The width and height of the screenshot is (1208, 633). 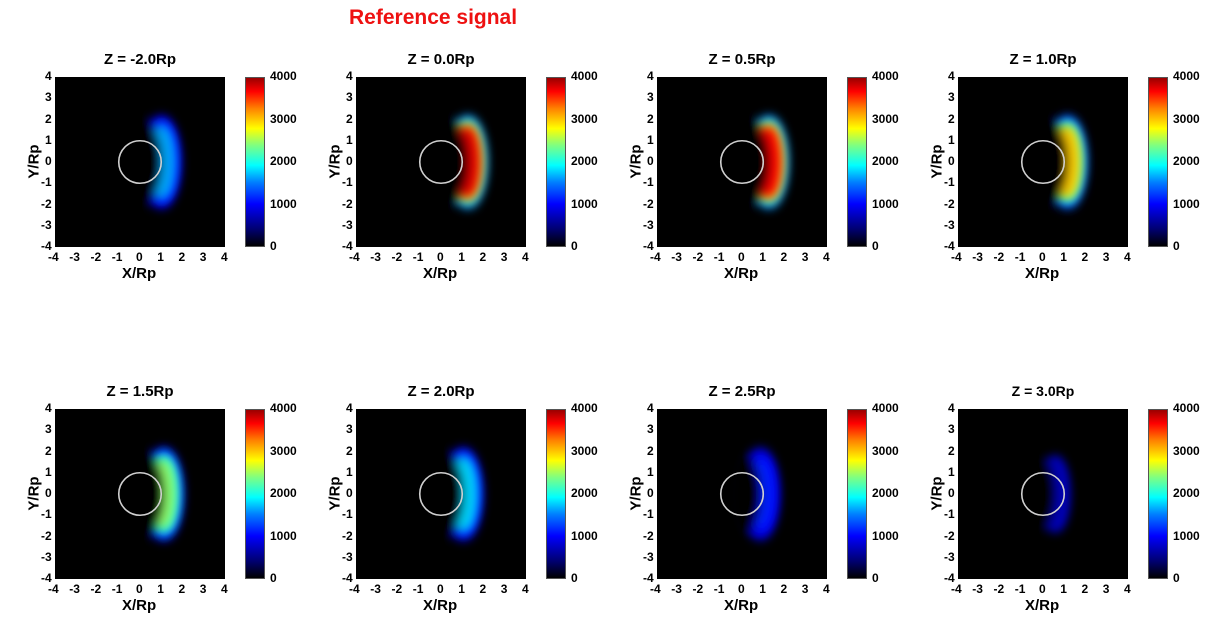 I want to click on panel-title: Z = 1.5Rp, so click(x=140, y=391).